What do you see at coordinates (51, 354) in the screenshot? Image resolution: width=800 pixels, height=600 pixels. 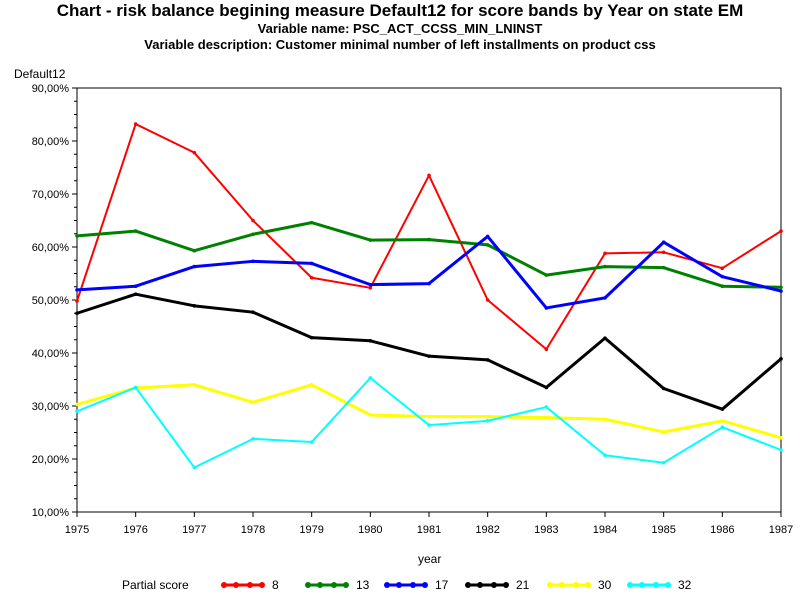 I see `y-tick-label: 40,00%` at bounding box center [51, 354].